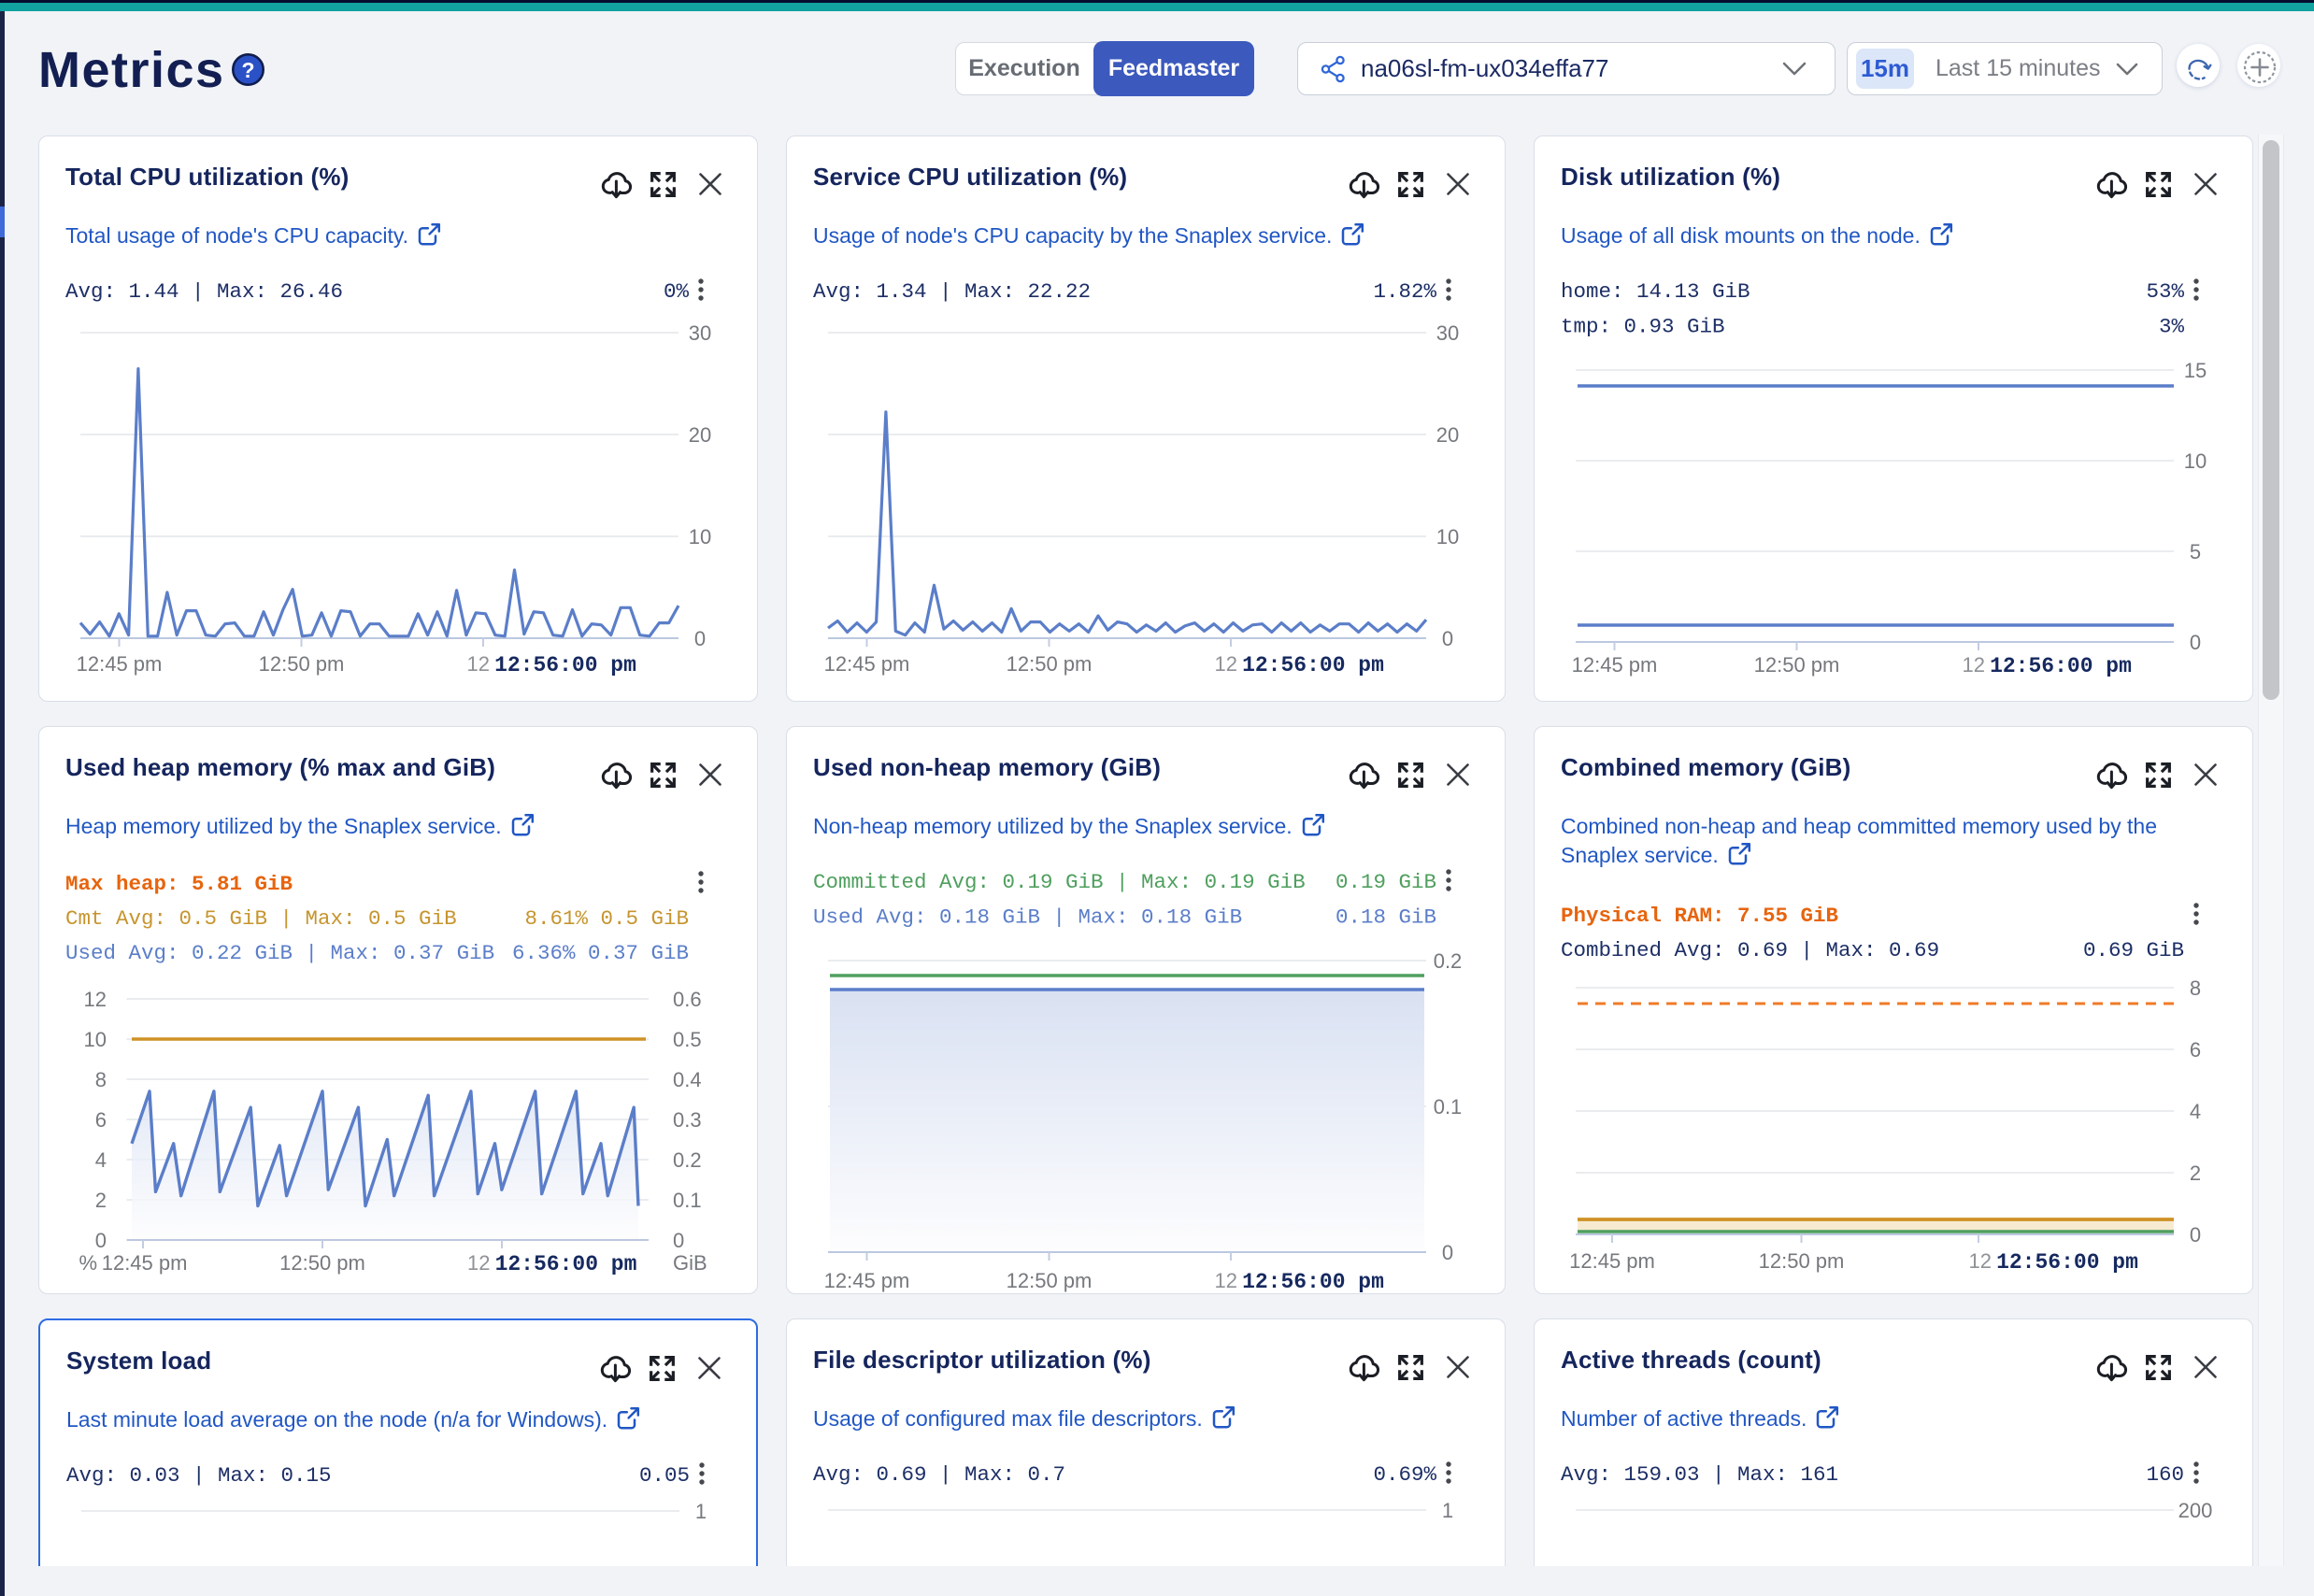 Image resolution: width=2314 pixels, height=1596 pixels. What do you see at coordinates (600, 953) in the screenshot?
I see `svg-text: 6.36% 0.37 GiB` at bounding box center [600, 953].